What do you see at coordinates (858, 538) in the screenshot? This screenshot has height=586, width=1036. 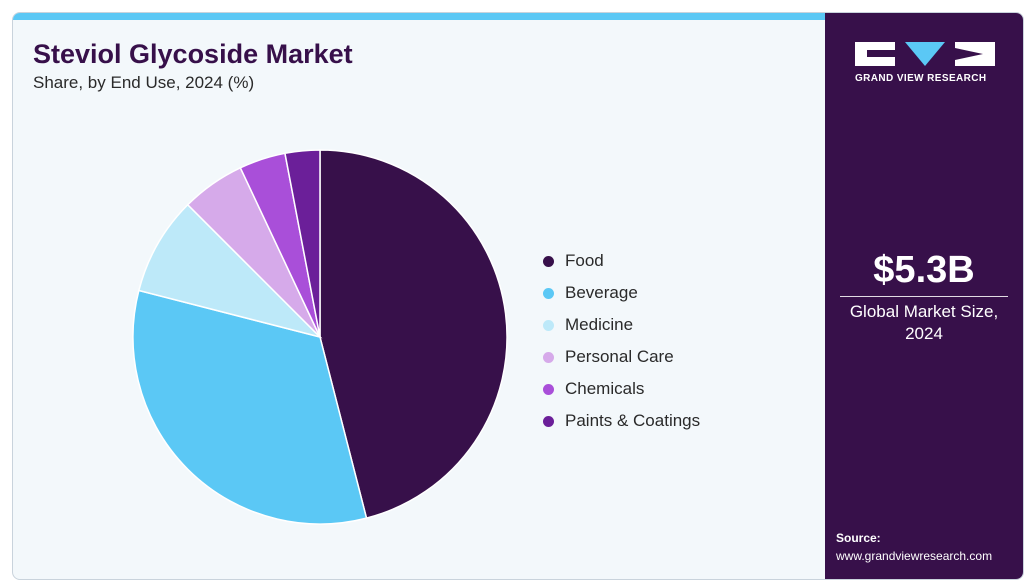 I see `source-label: Source:` at bounding box center [858, 538].